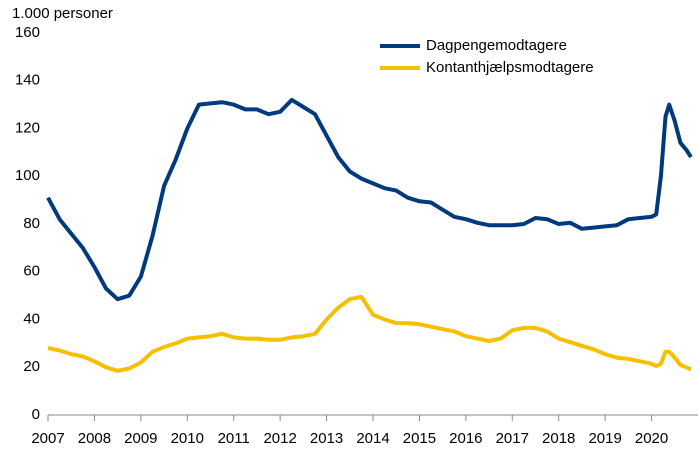 The image size is (700, 456). Describe the element at coordinates (234, 438) in the screenshot. I see `x-tick-label: 2011` at that location.